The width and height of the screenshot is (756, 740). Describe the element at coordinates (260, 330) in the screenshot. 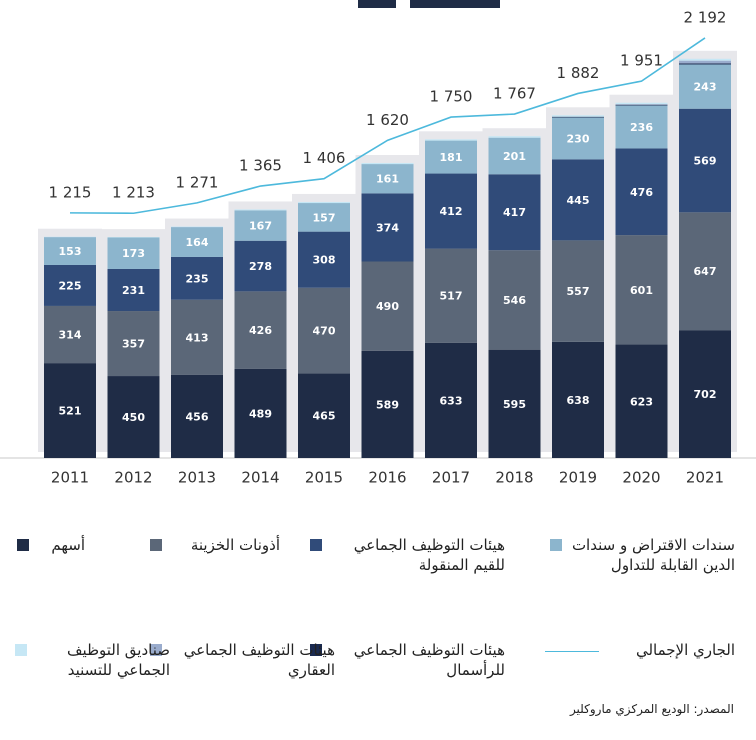

I see `data-label: 426` at that location.